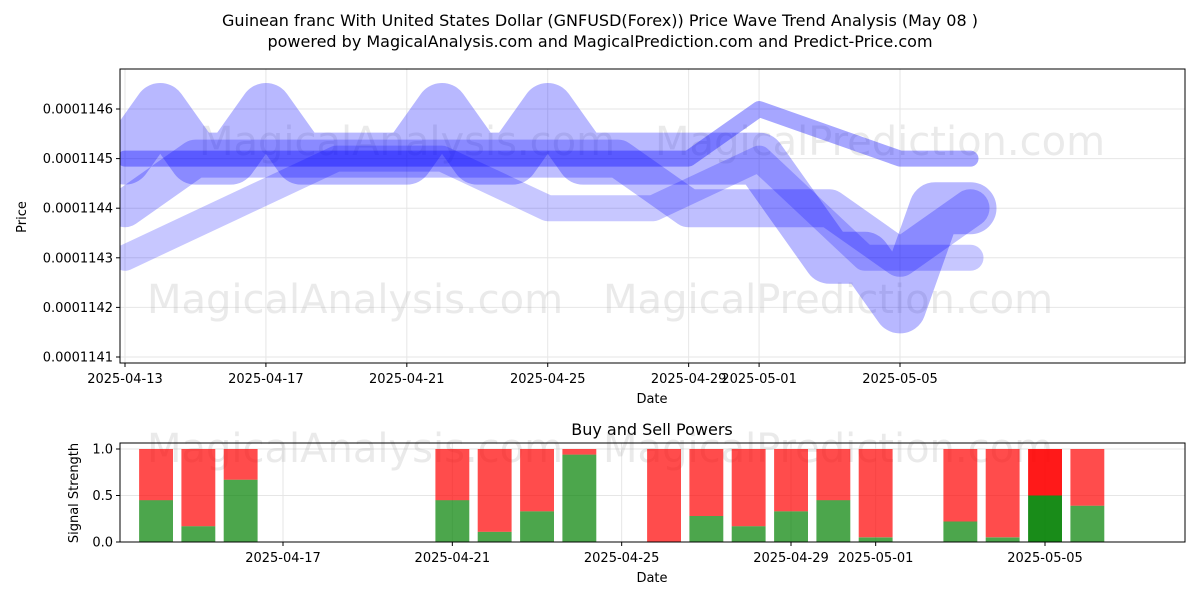 This screenshot has width=1200, height=604. Describe the element at coordinates (78, 209) in the screenshot. I see `main-y-tick-label: 0.0001144` at that location.